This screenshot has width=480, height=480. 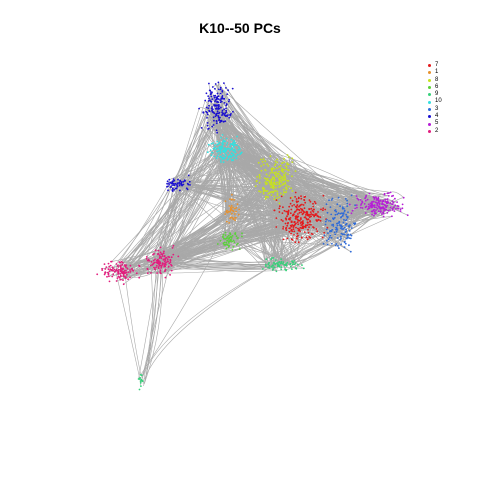 I want to click on legend-item: 3, so click(x=435, y=109).